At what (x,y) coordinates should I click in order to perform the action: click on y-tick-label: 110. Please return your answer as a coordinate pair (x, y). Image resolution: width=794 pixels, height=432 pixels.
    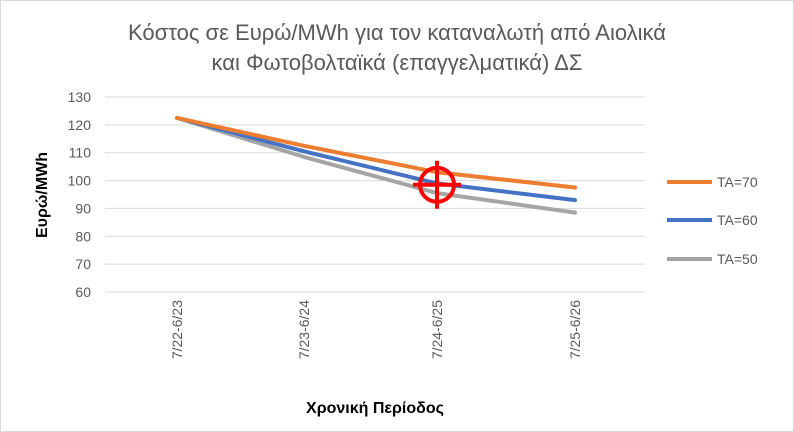
    Looking at the image, I should click on (80, 153).